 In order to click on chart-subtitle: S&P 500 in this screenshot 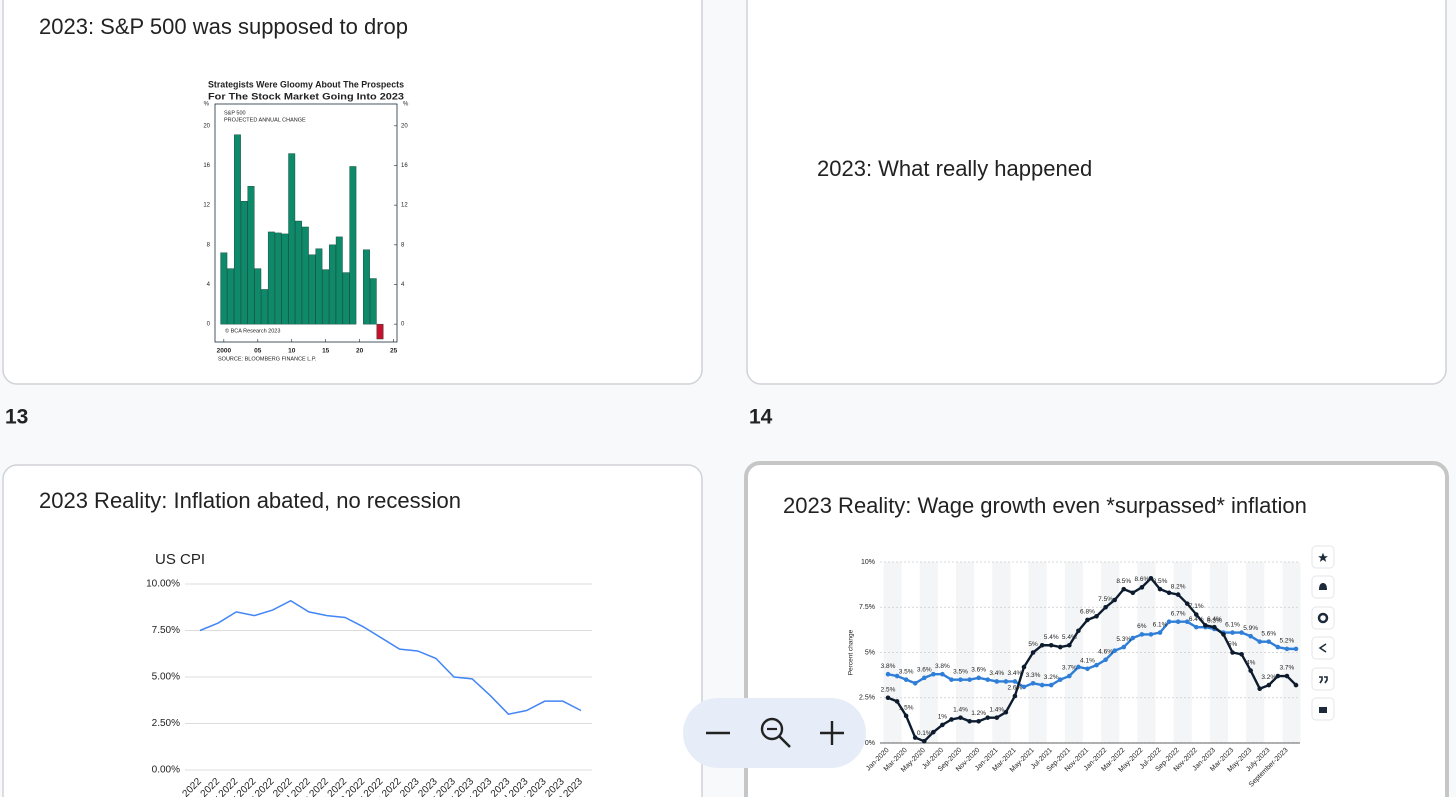, I will do `click(235, 113)`.